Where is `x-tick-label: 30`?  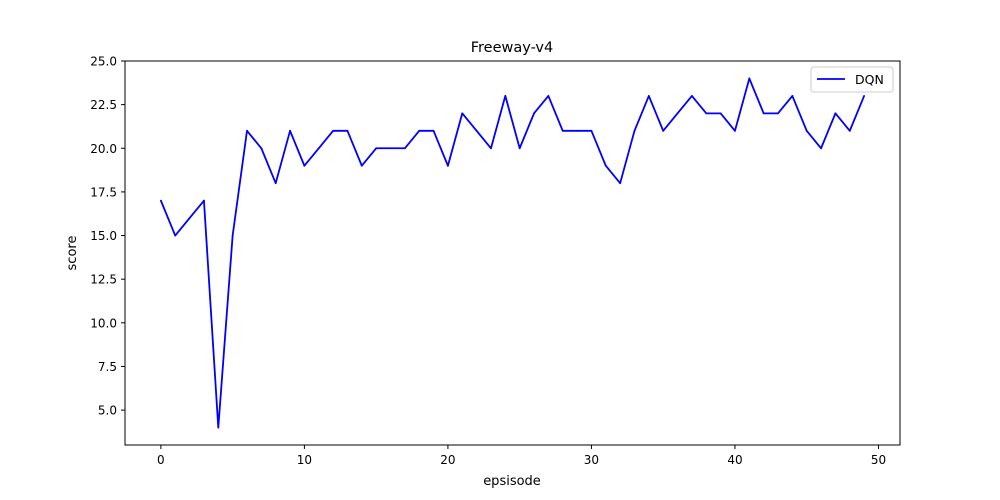
x-tick-label: 30 is located at coordinates (591, 460).